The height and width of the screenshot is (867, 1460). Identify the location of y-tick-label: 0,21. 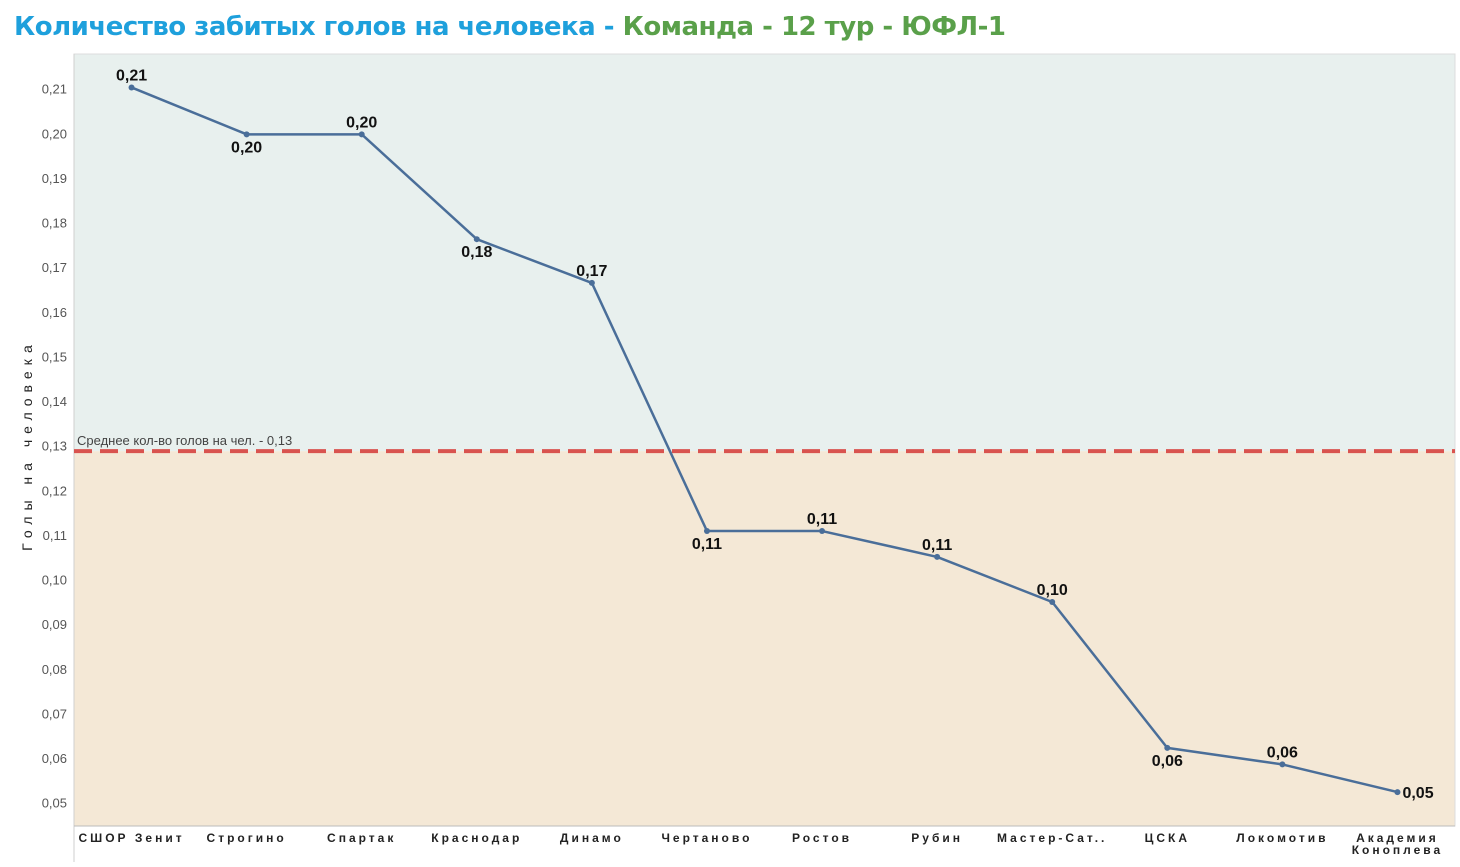
(54, 89).